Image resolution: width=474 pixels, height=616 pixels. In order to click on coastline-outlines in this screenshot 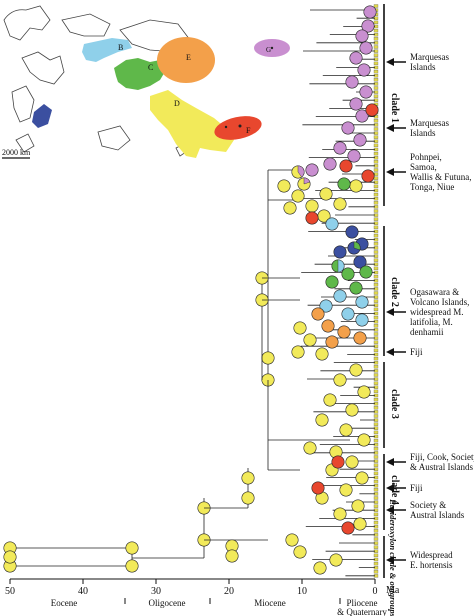, I will do `click(97, 81)`.